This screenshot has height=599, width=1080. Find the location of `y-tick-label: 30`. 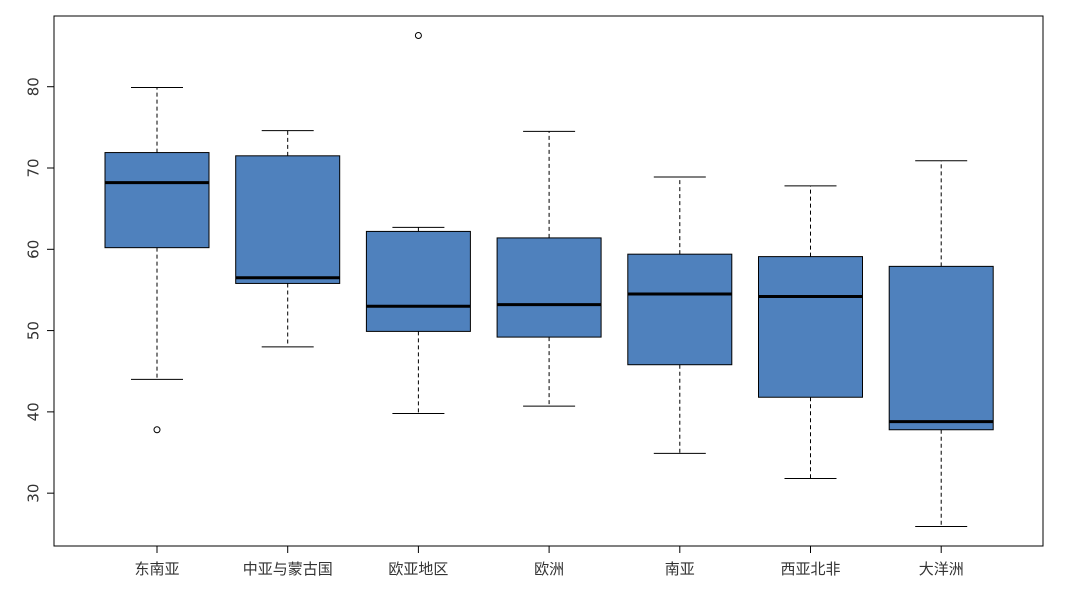

y-tick-label: 30 is located at coordinates (34, 493).